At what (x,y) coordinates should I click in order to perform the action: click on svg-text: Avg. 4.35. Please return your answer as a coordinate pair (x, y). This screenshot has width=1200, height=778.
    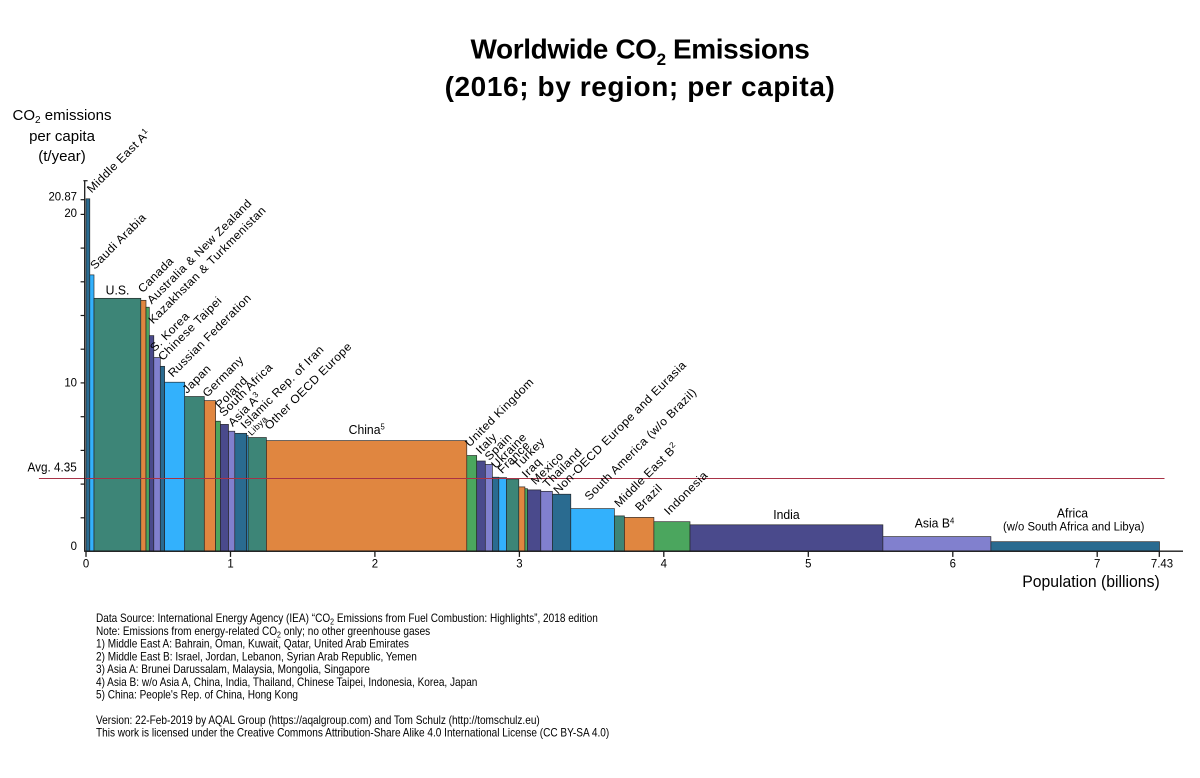
    Looking at the image, I should click on (52, 467).